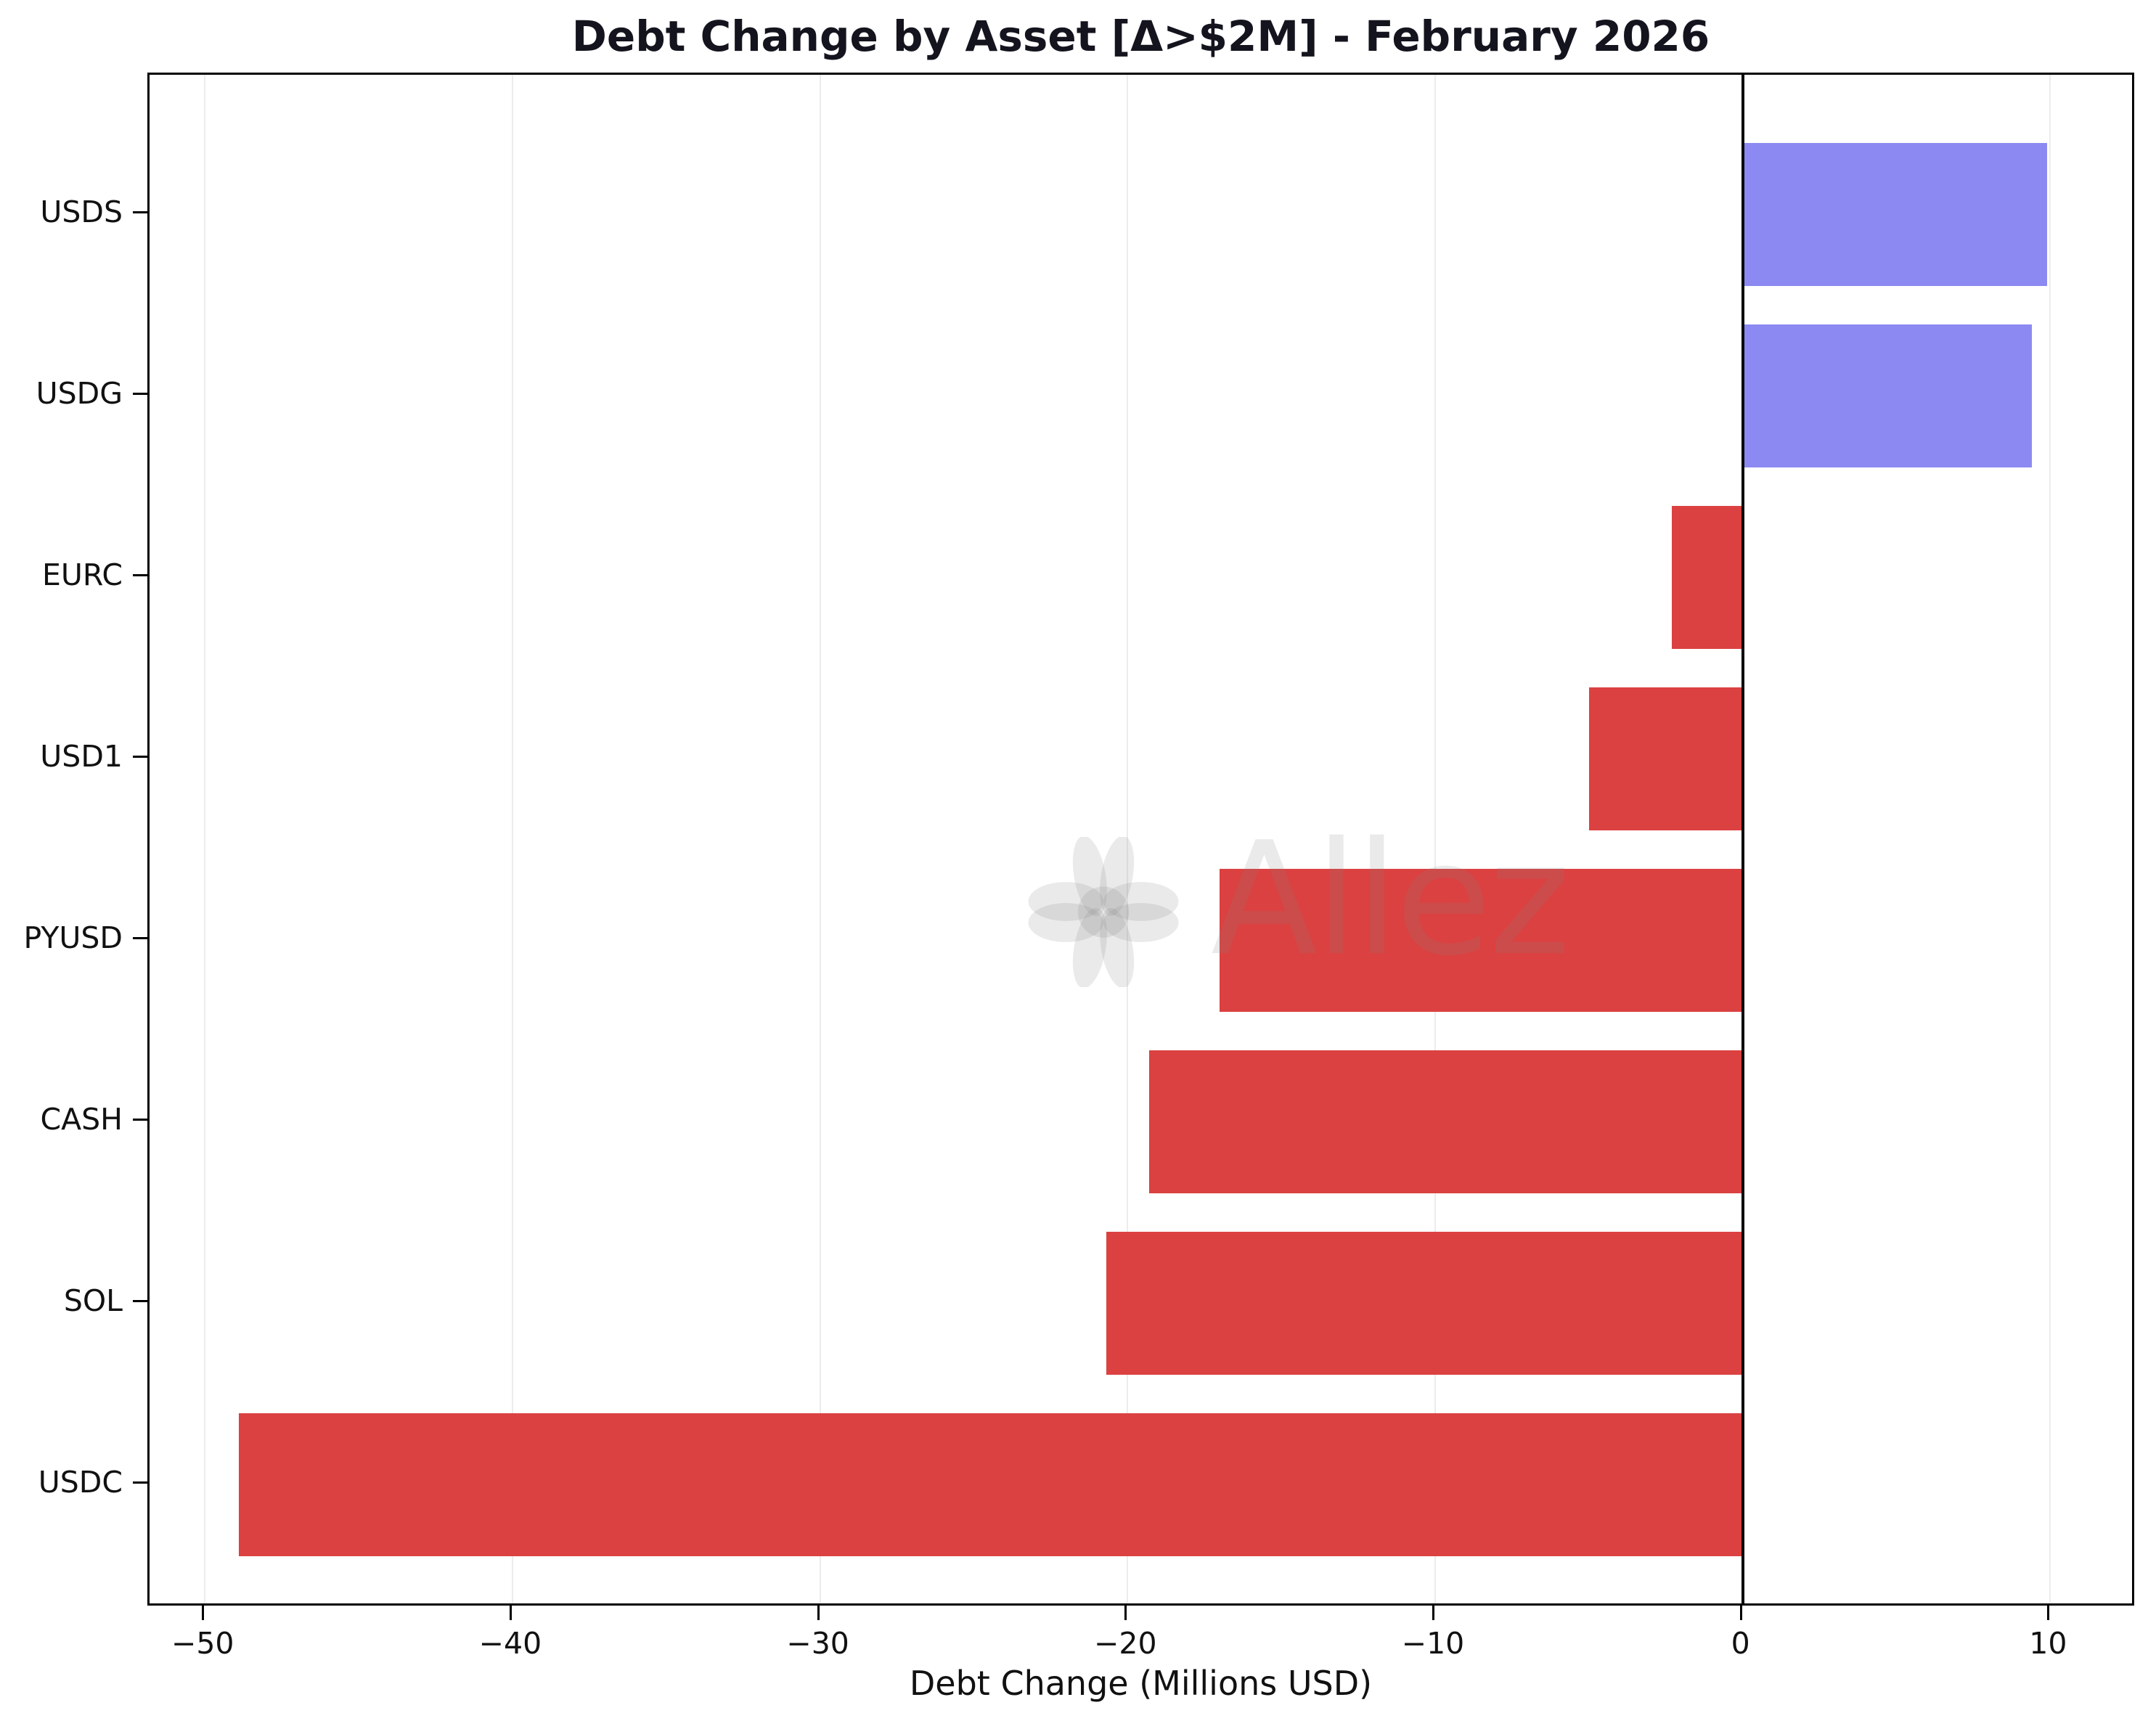  Describe the element at coordinates (1435, 839) in the screenshot. I see `gridline-x--10` at that location.